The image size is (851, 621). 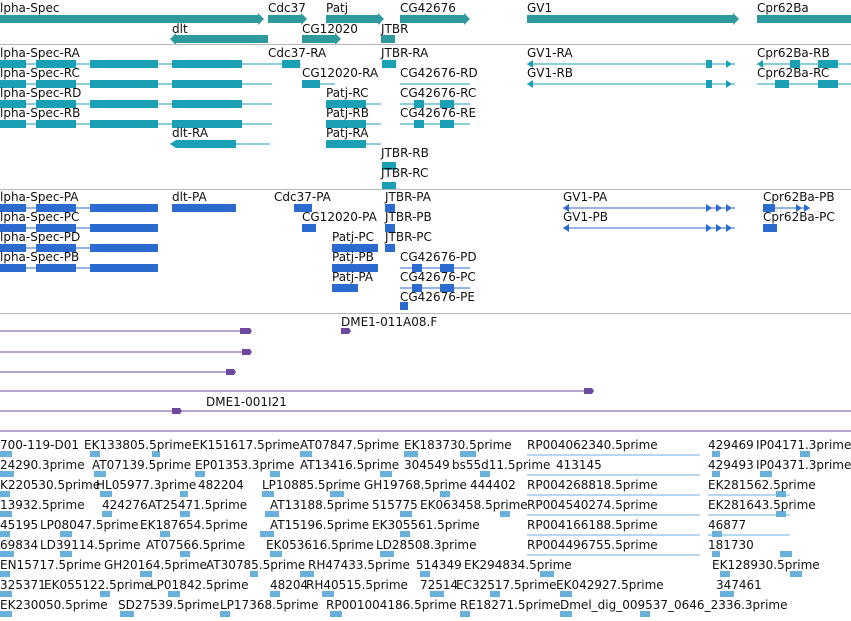 What do you see at coordinates (222, 39) in the screenshot?
I see `gene-dlt` at bounding box center [222, 39].